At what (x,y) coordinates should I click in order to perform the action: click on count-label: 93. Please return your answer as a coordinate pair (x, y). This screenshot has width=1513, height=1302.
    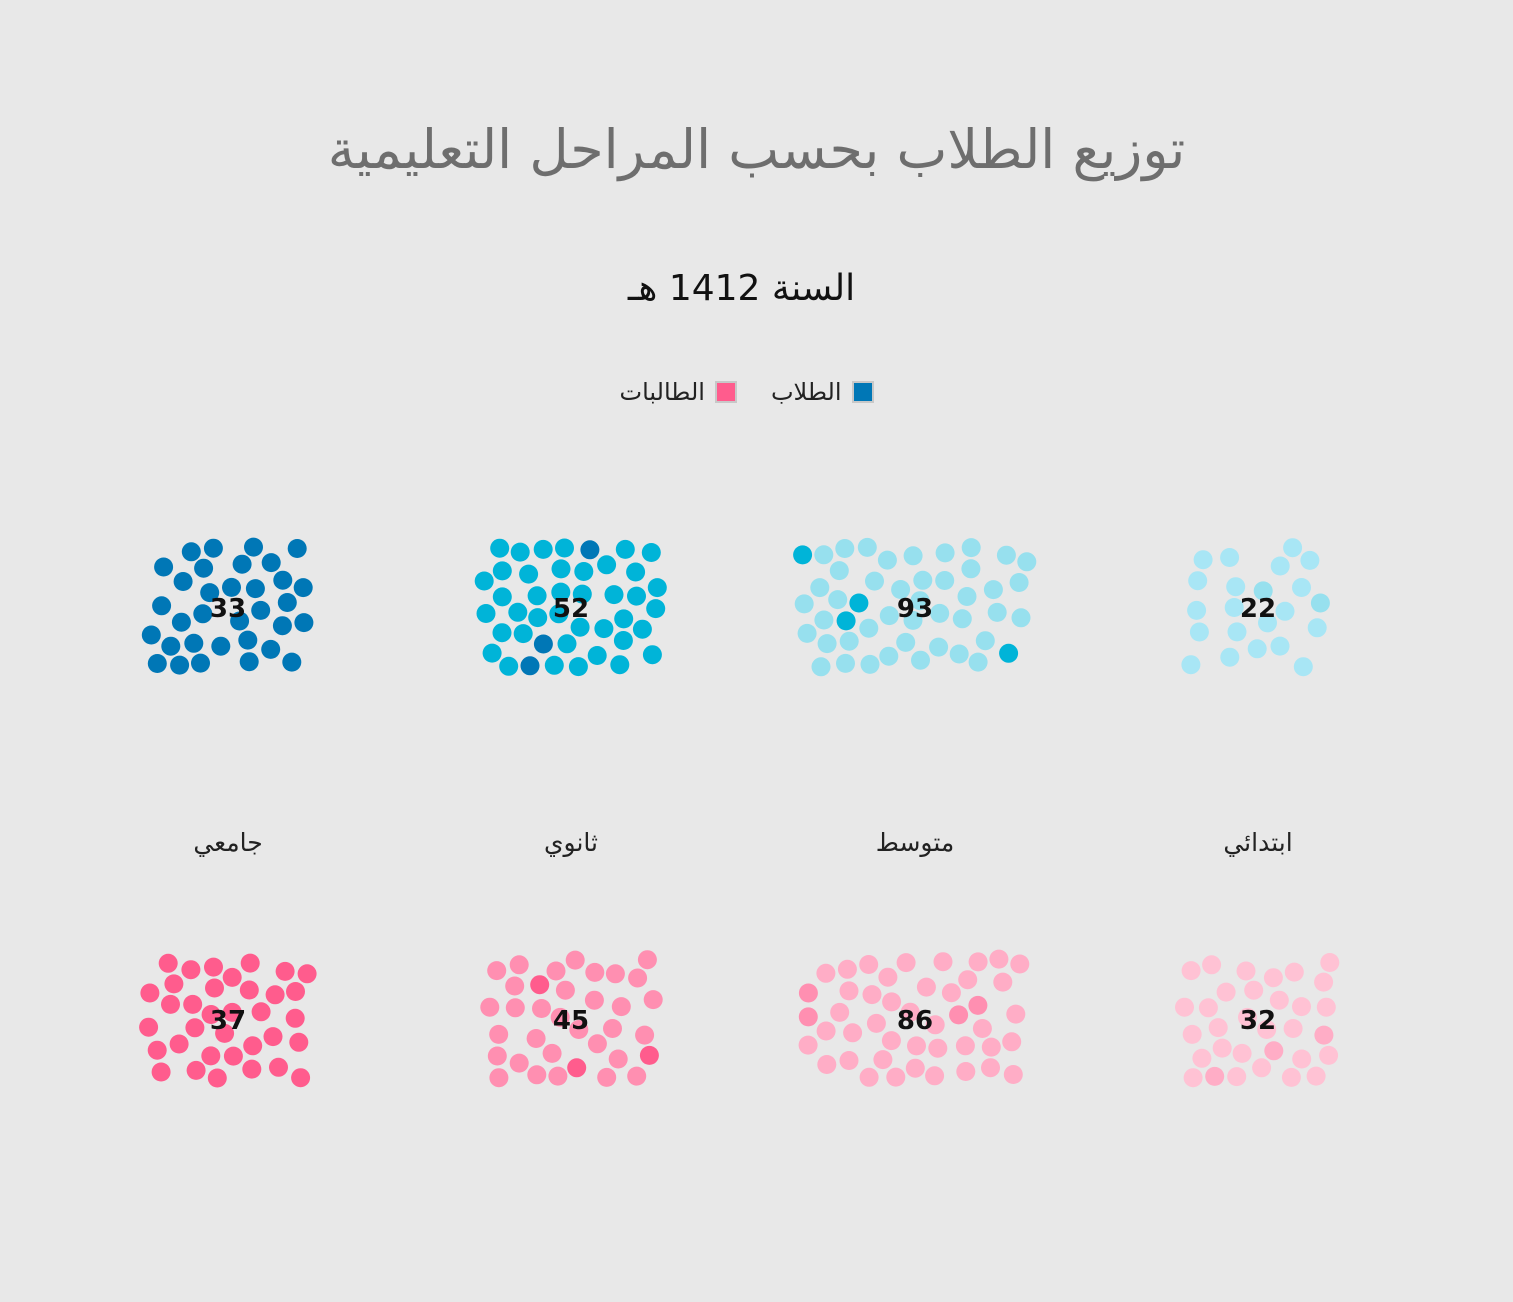
    Looking at the image, I should click on (915, 609).